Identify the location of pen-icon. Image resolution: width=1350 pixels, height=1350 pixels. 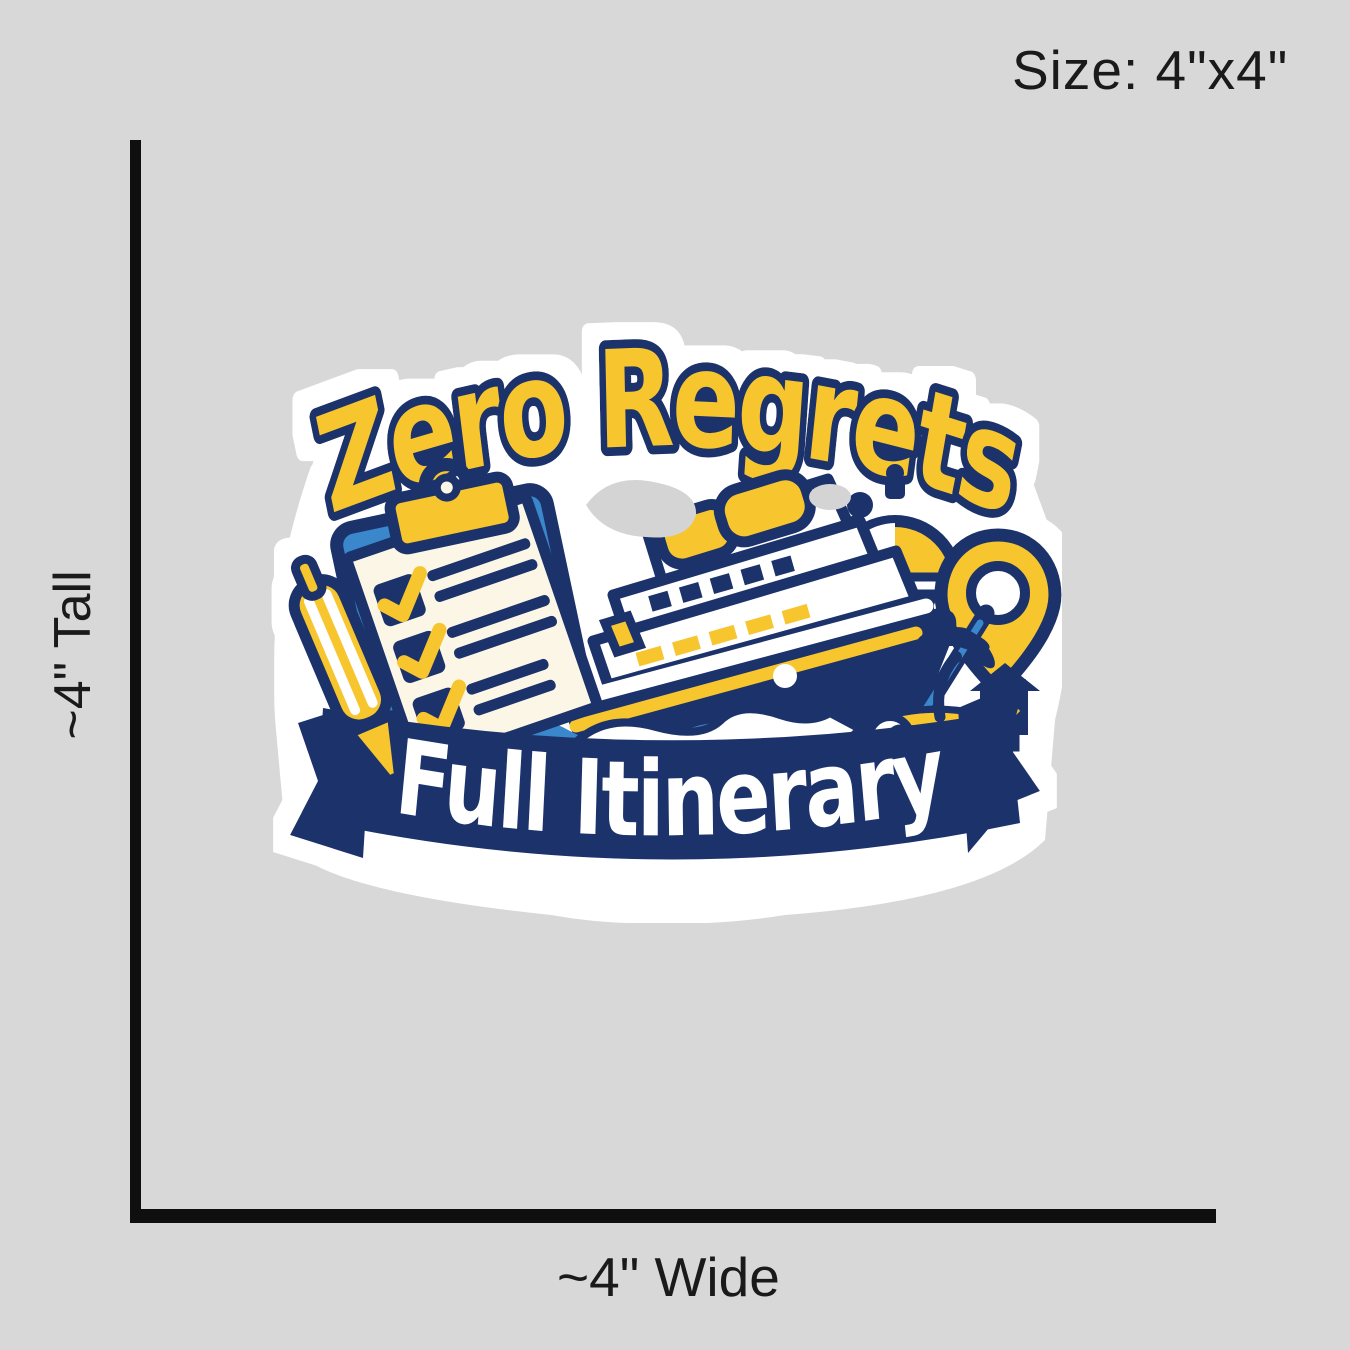
(346, 670).